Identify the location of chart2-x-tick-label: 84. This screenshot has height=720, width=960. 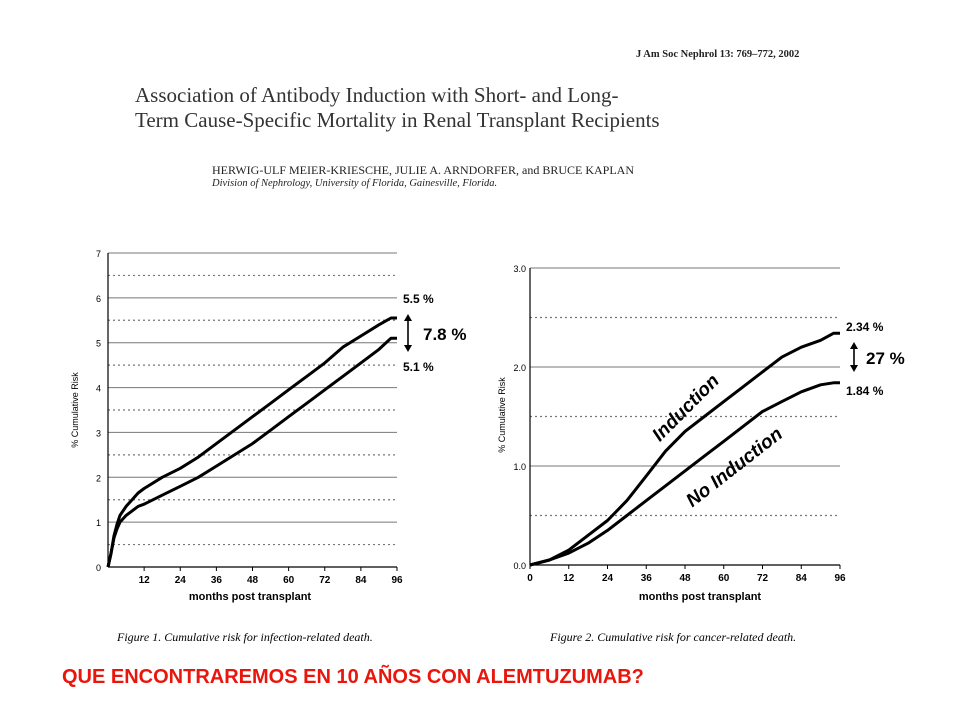
(802, 578).